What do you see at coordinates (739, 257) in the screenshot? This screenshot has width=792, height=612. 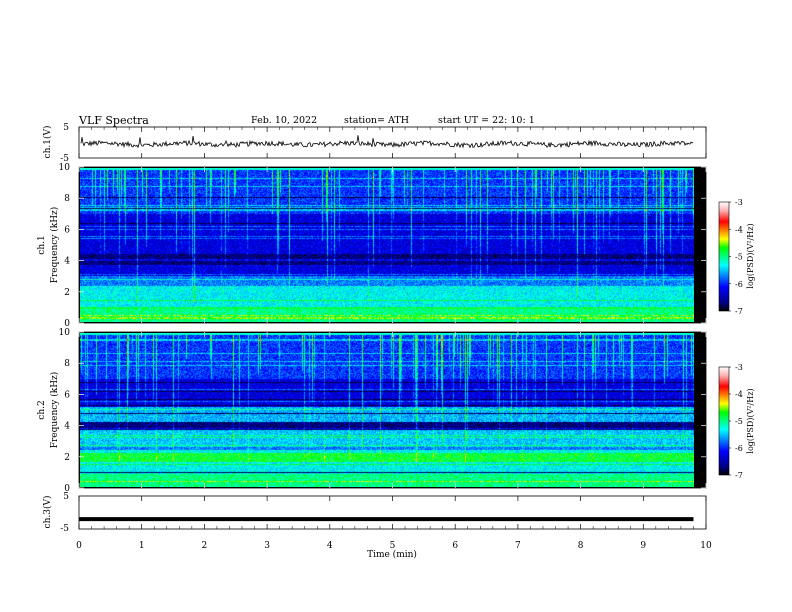 I see `ch1-colorbar-tick: -5` at bounding box center [739, 257].